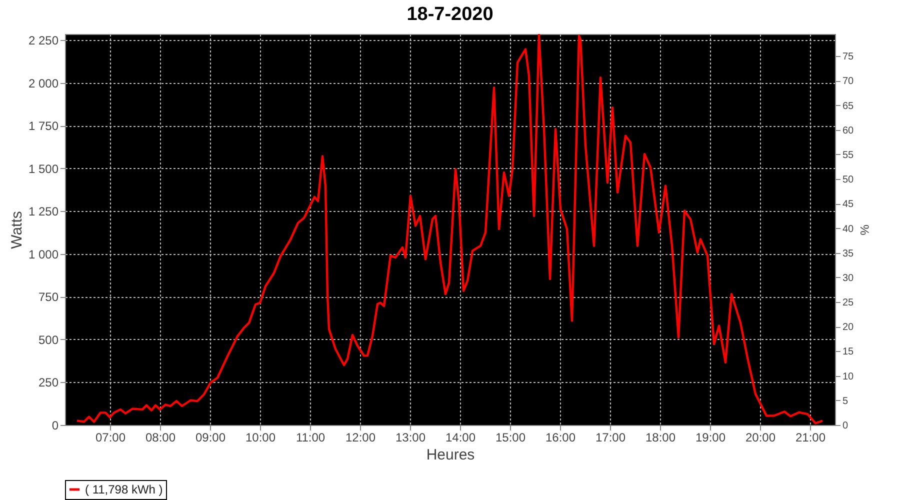 The height and width of the screenshot is (500, 900). Describe the element at coordinates (43, 83) in the screenshot. I see `y-tick-label: 2 000` at that location.